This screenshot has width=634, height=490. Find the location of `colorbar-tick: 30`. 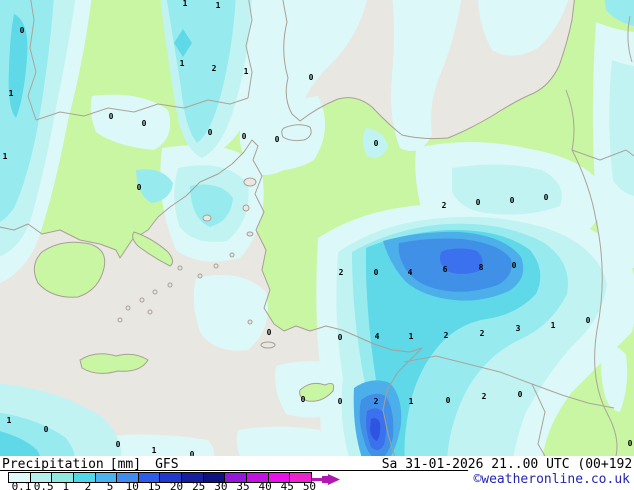

colorbar-tick: 30 is located at coordinates (221, 485).